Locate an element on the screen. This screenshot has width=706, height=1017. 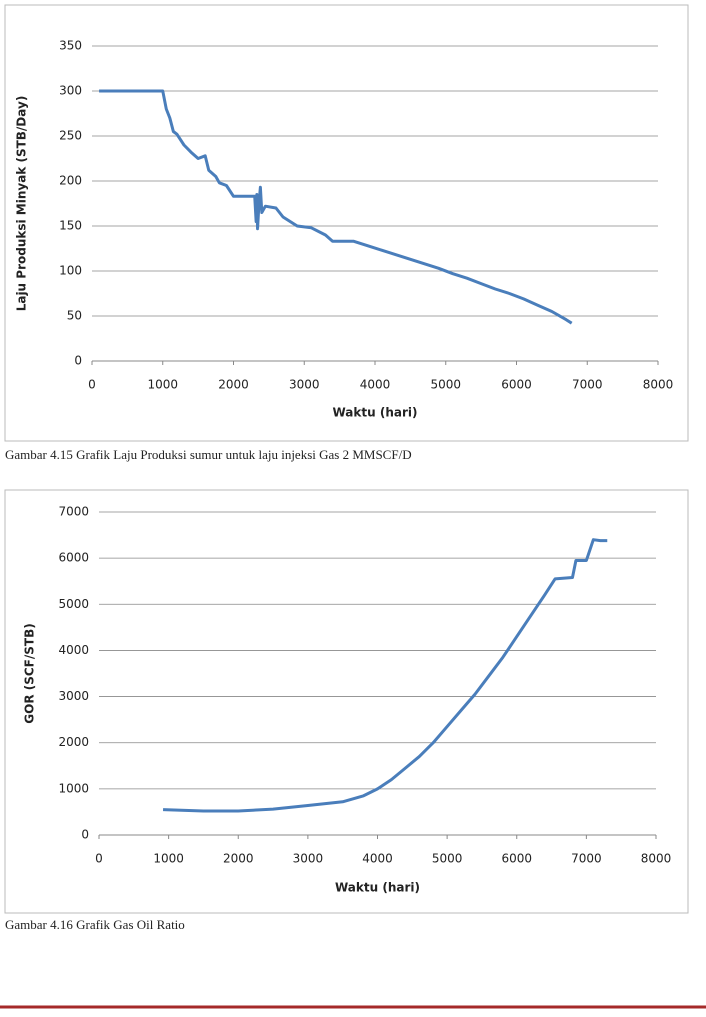
y-tick-label: 1000 is located at coordinates (73, 788).